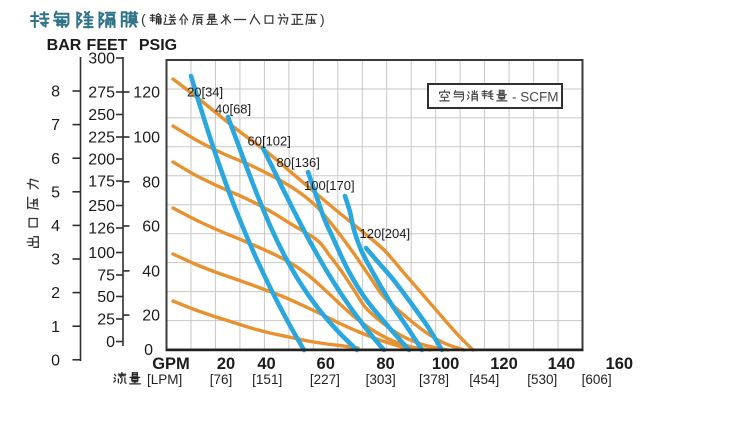  Describe the element at coordinates (269, 141) in the screenshot. I see `svg-text: 60[102]` at that location.